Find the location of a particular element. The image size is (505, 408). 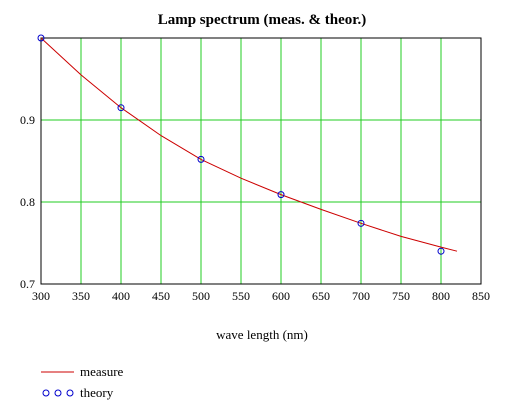

x-tick-label: 400 is located at coordinates (121, 296).